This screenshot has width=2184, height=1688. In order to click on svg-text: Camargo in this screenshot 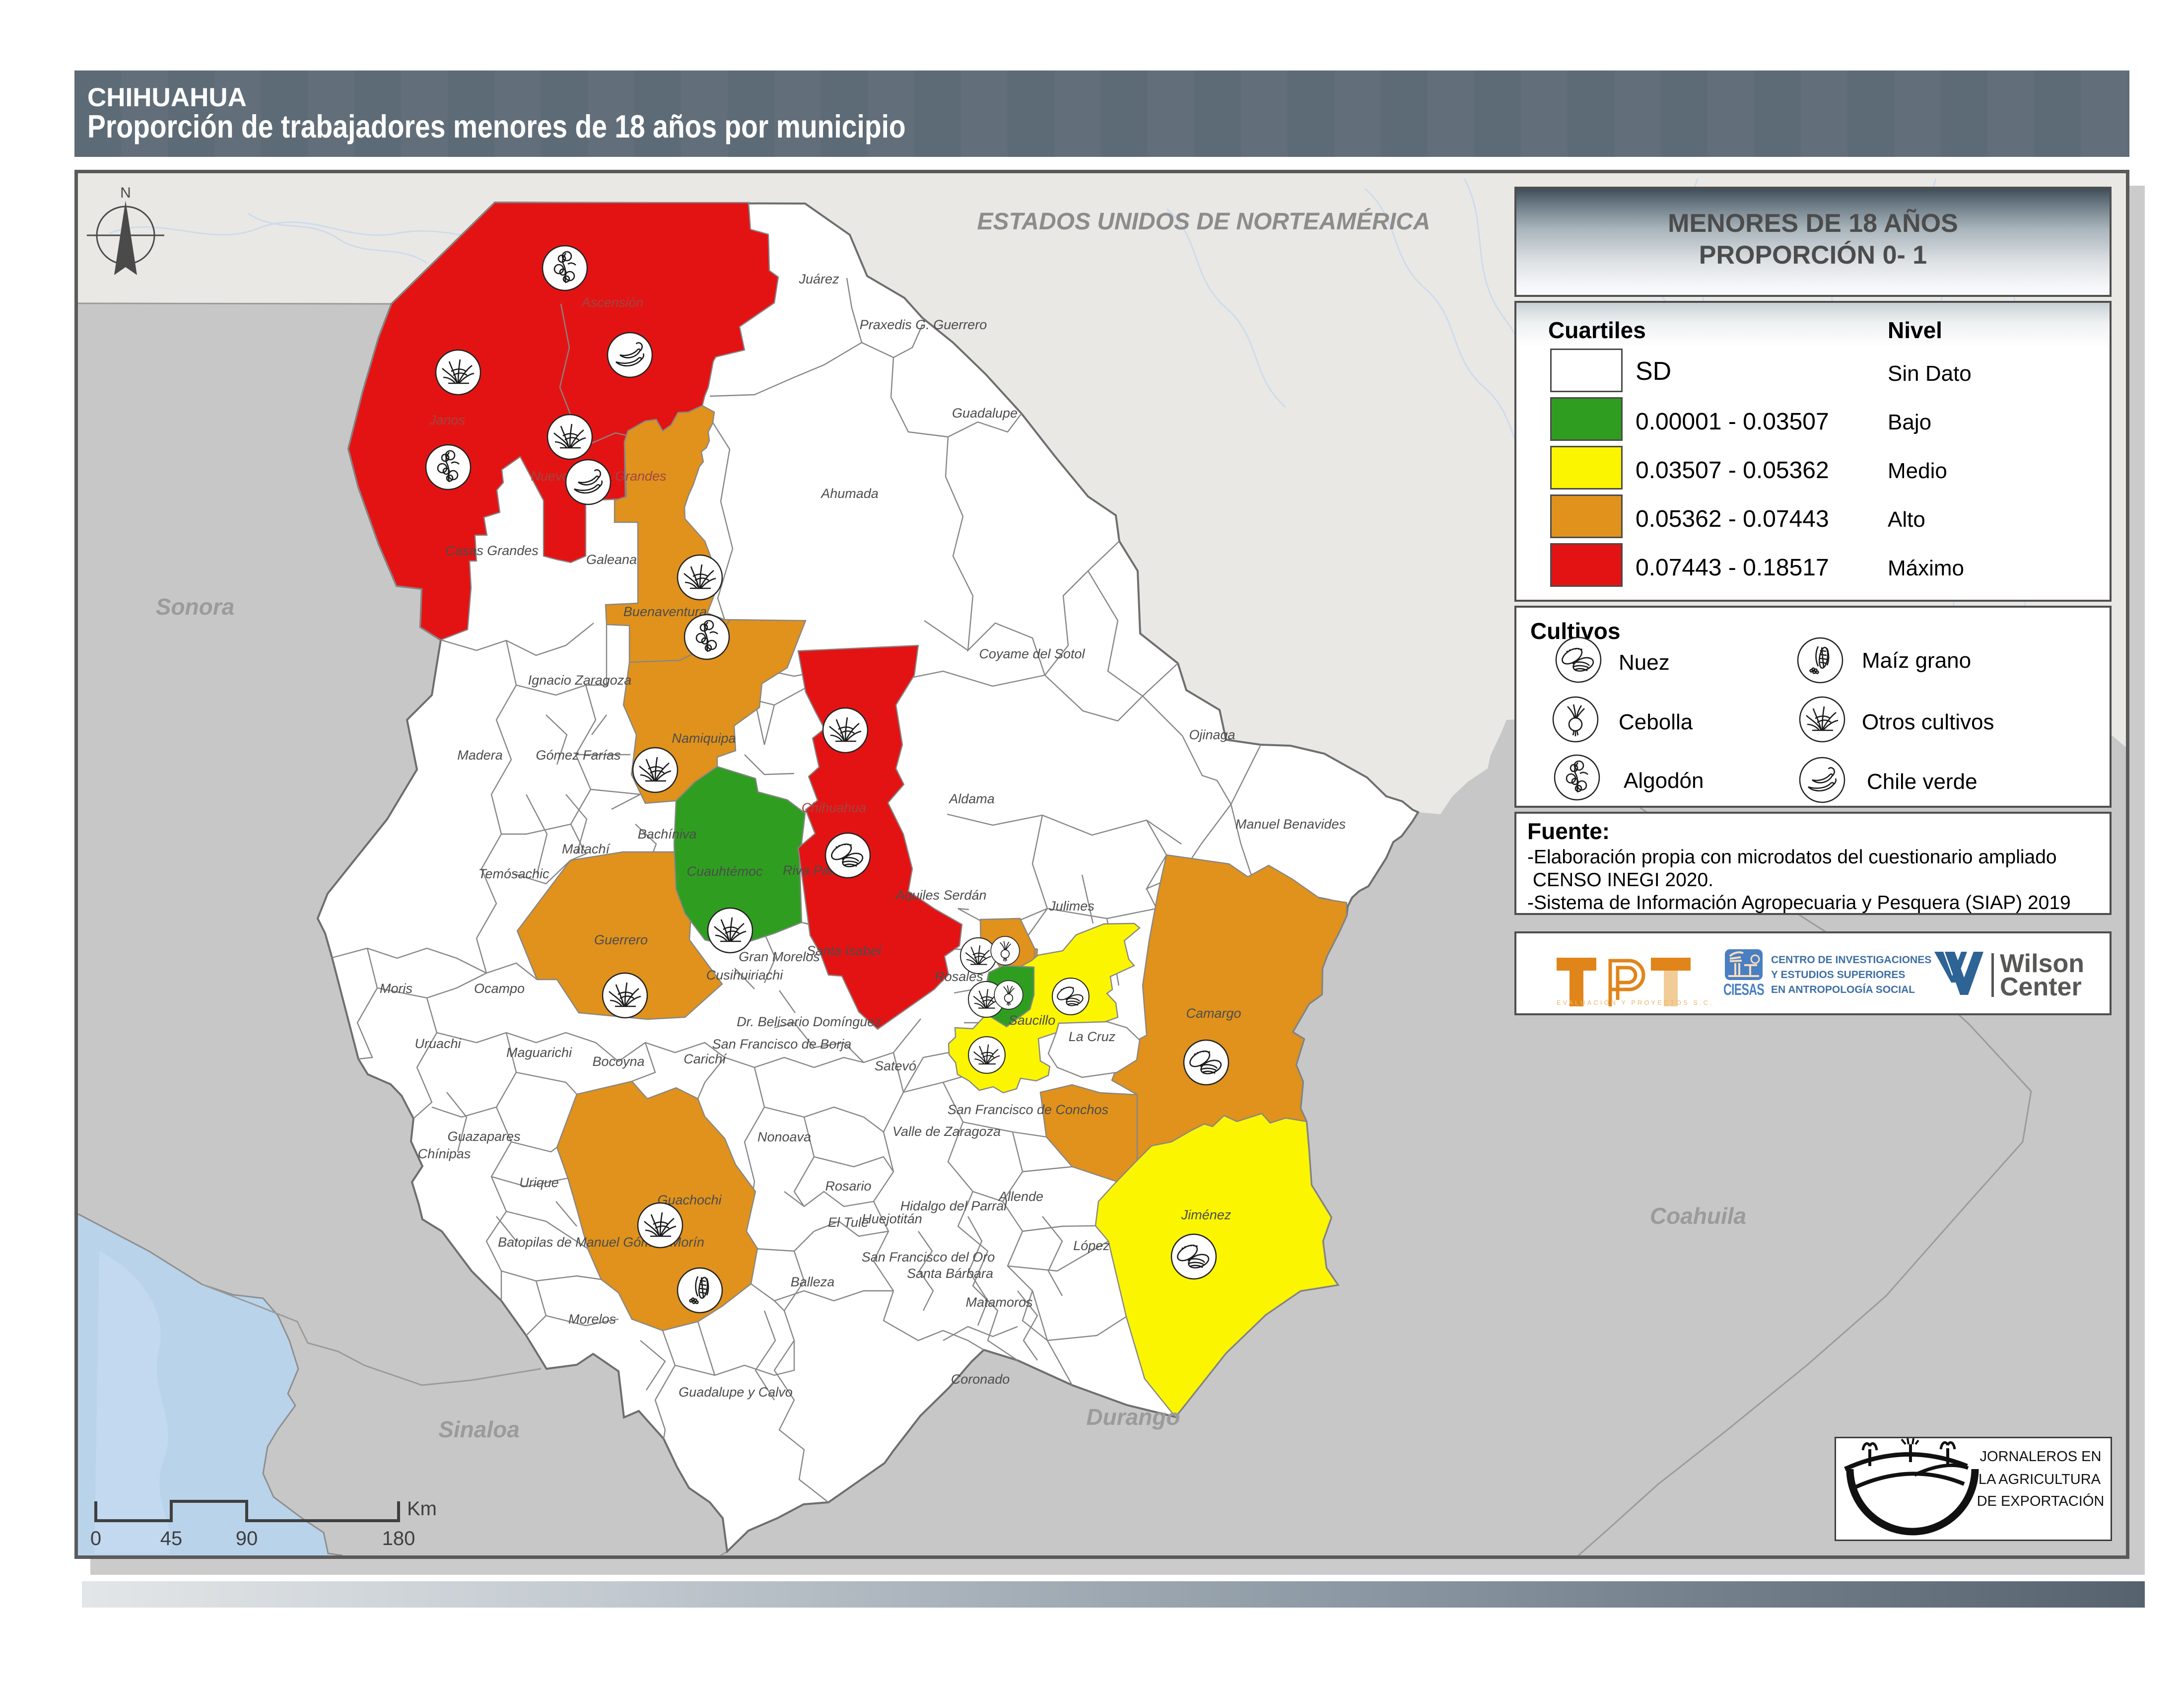, I will do `click(1213, 1013)`.